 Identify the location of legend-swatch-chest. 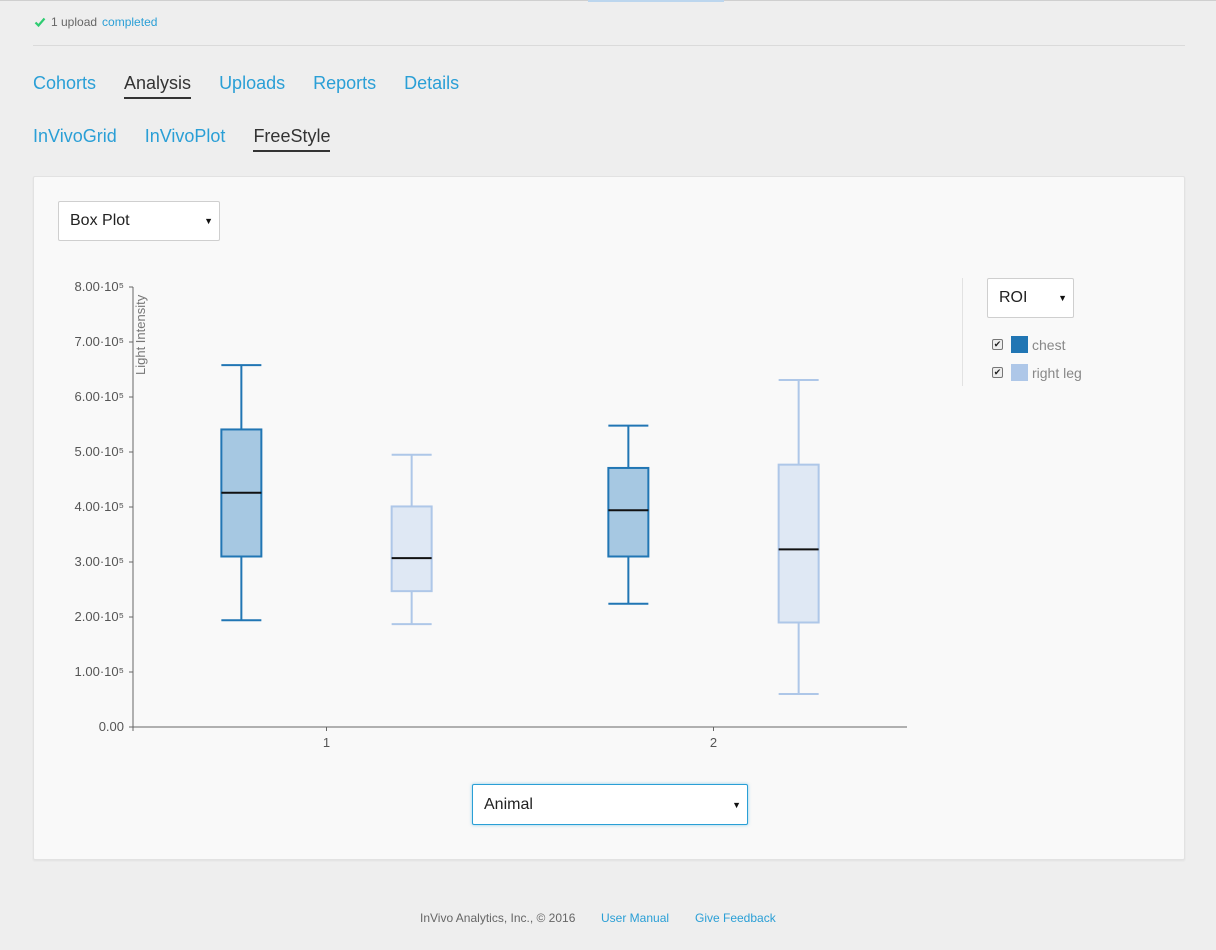
(1019, 344).